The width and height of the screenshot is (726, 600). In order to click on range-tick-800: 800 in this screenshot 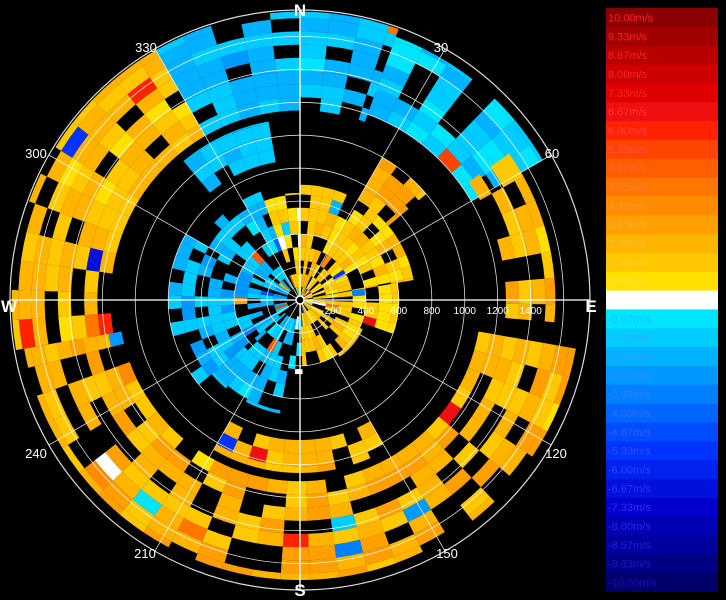, I will do `click(431, 311)`.